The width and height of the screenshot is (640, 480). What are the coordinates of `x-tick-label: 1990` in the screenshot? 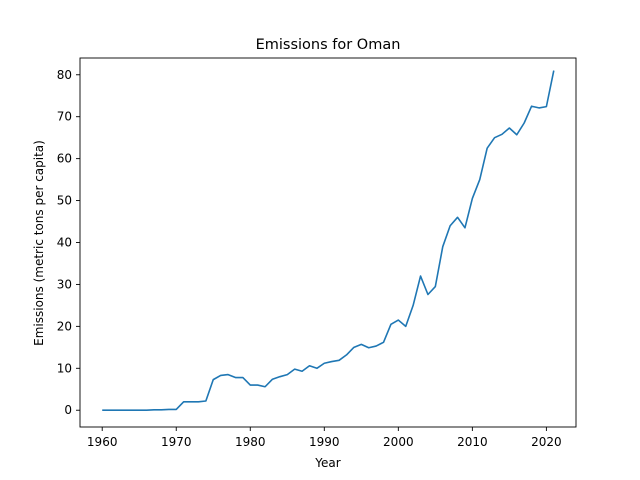 It's located at (324, 442).